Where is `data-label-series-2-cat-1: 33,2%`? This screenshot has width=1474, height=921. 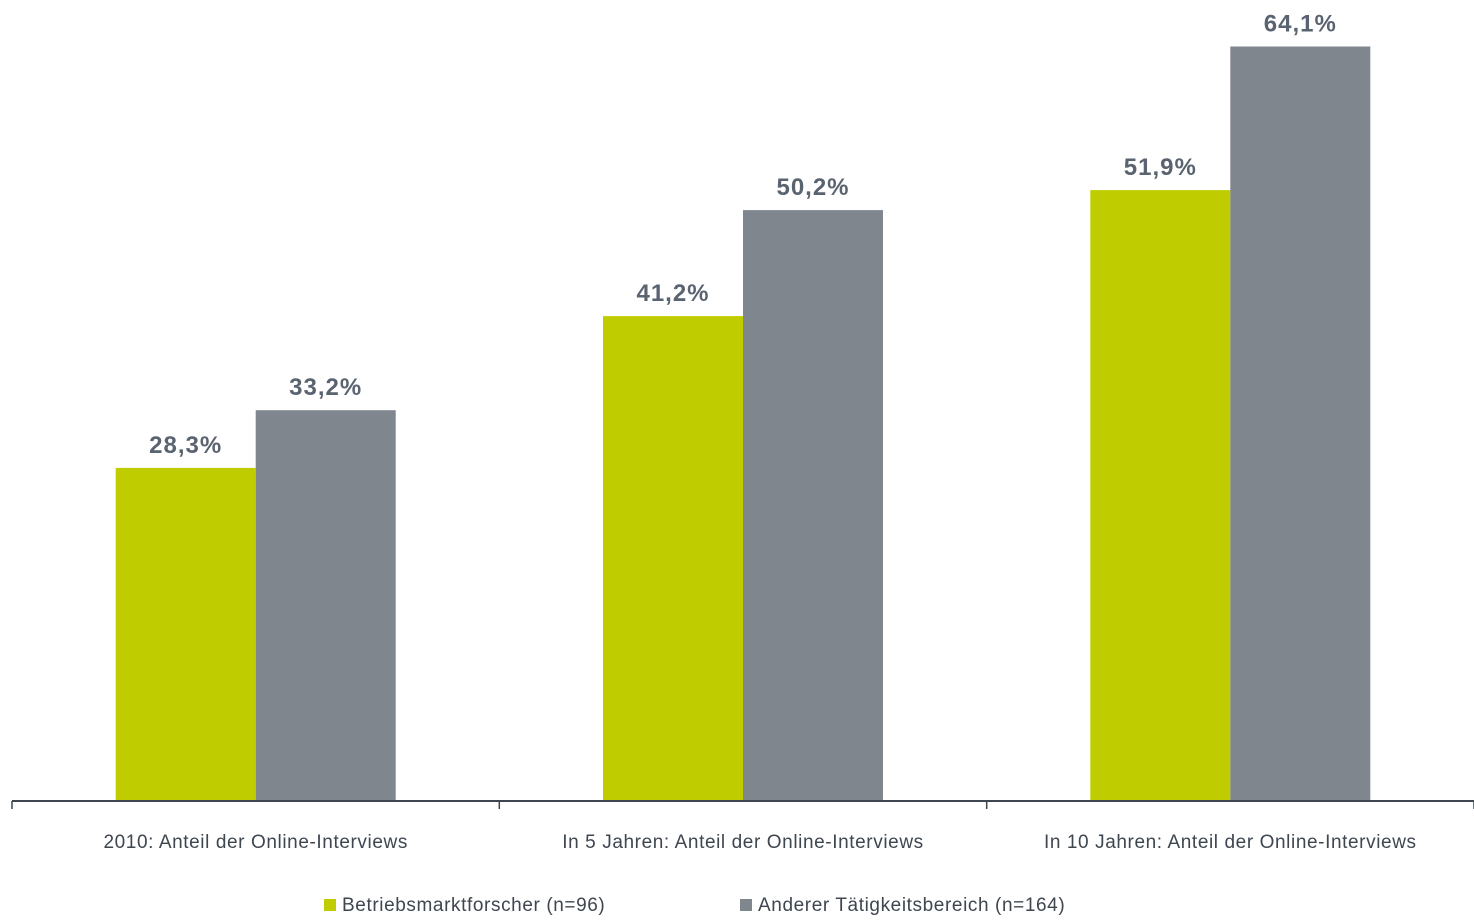 data-label-series-2-cat-1: 33,2% is located at coordinates (325, 387).